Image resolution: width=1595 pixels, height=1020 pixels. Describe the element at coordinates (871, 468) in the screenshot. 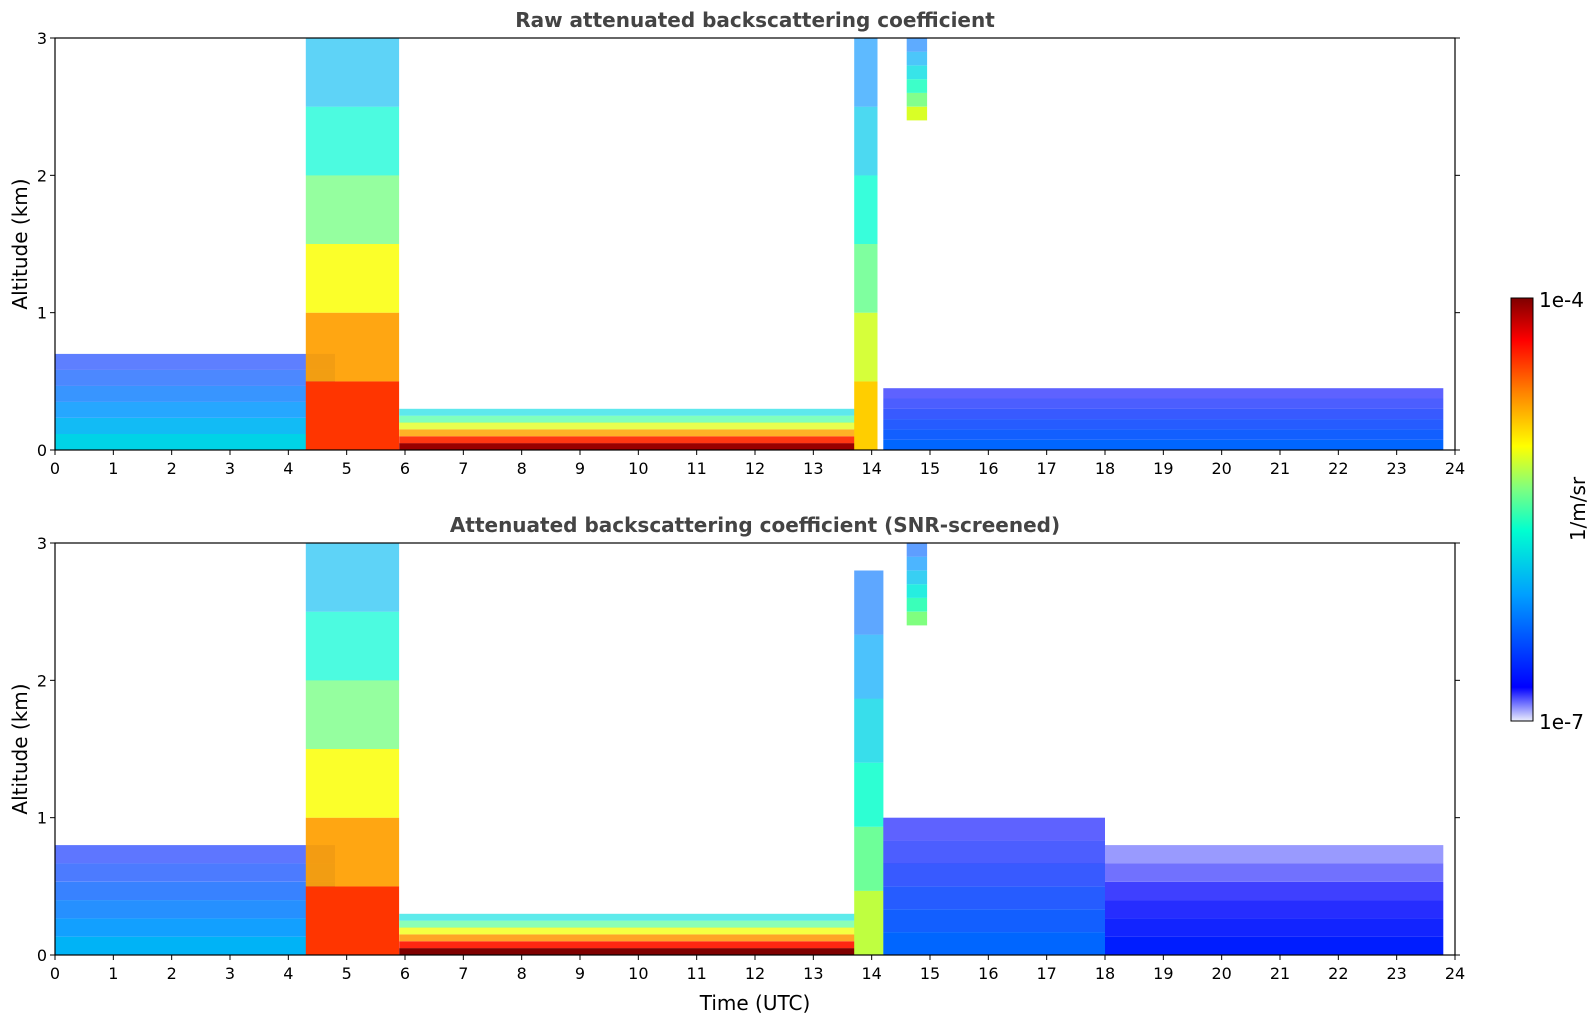

I see `x-tick-label: 14` at that location.